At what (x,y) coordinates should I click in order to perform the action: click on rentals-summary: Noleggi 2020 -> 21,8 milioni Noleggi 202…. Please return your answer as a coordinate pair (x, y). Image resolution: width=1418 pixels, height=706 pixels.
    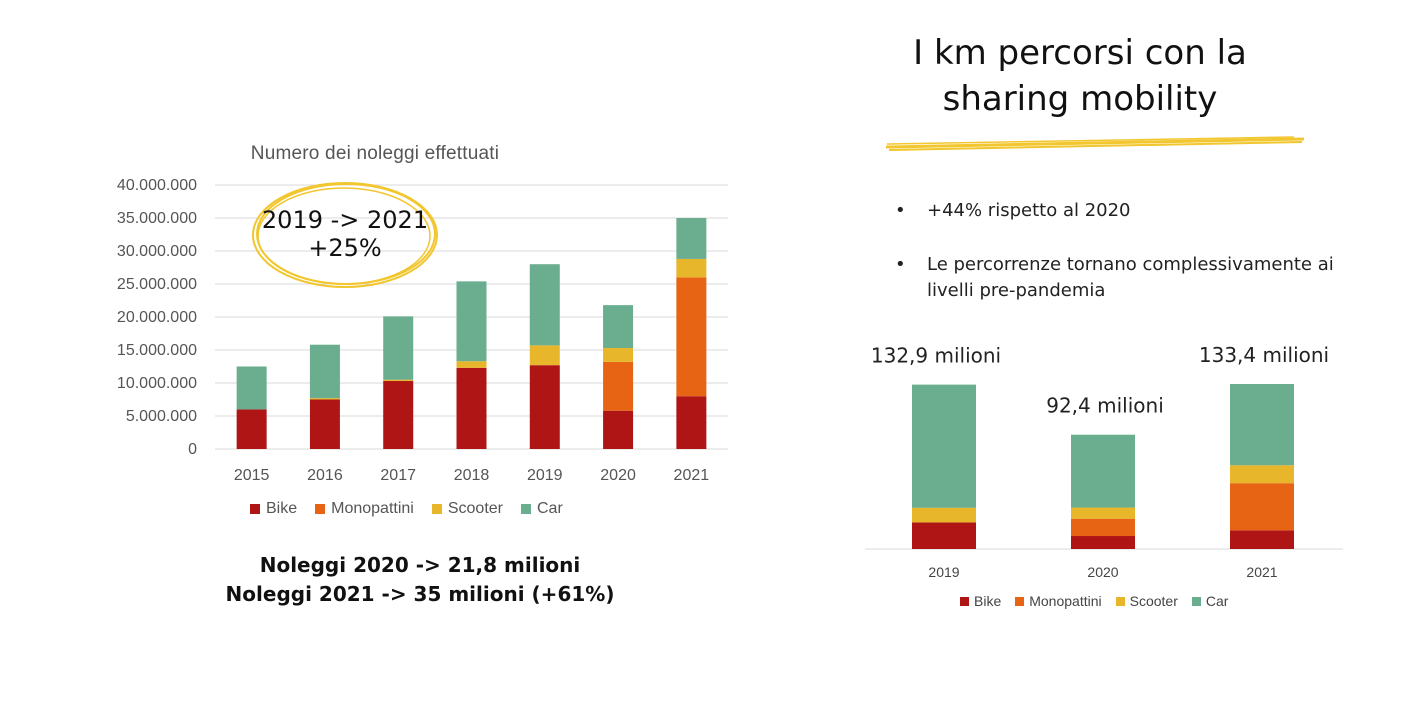
    Looking at the image, I should click on (420, 580).